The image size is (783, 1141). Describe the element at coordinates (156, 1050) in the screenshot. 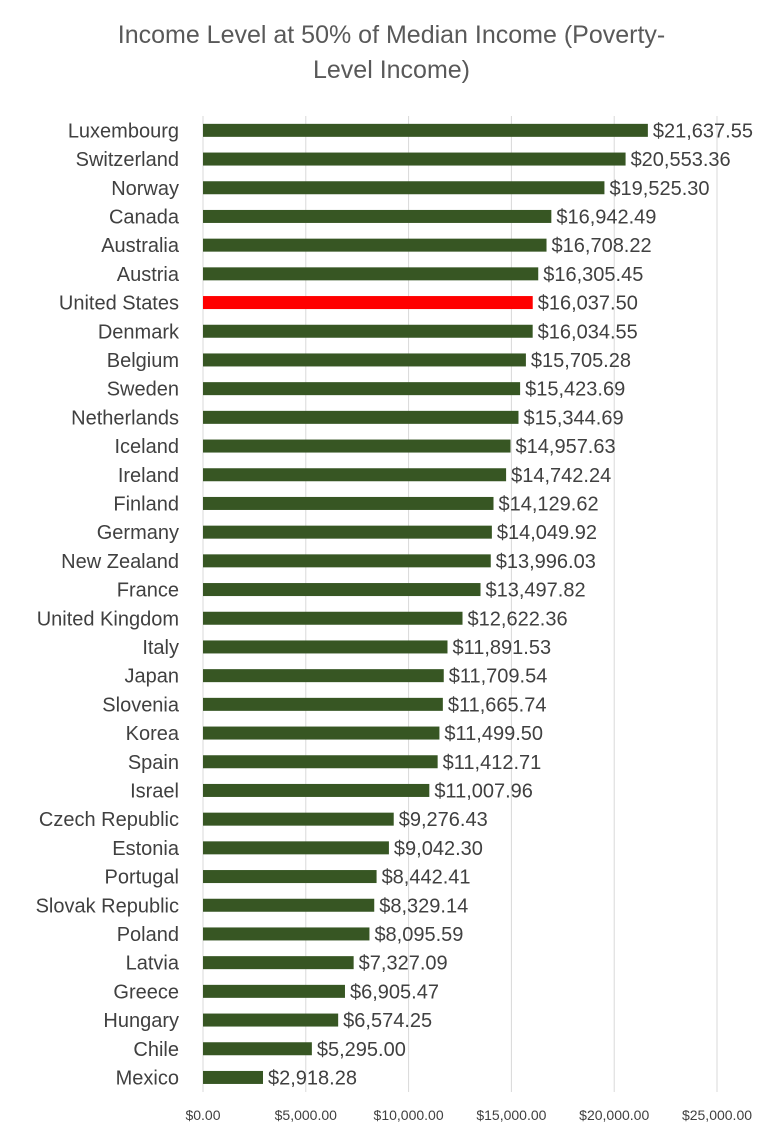

I see `category-label: Chile` at that location.